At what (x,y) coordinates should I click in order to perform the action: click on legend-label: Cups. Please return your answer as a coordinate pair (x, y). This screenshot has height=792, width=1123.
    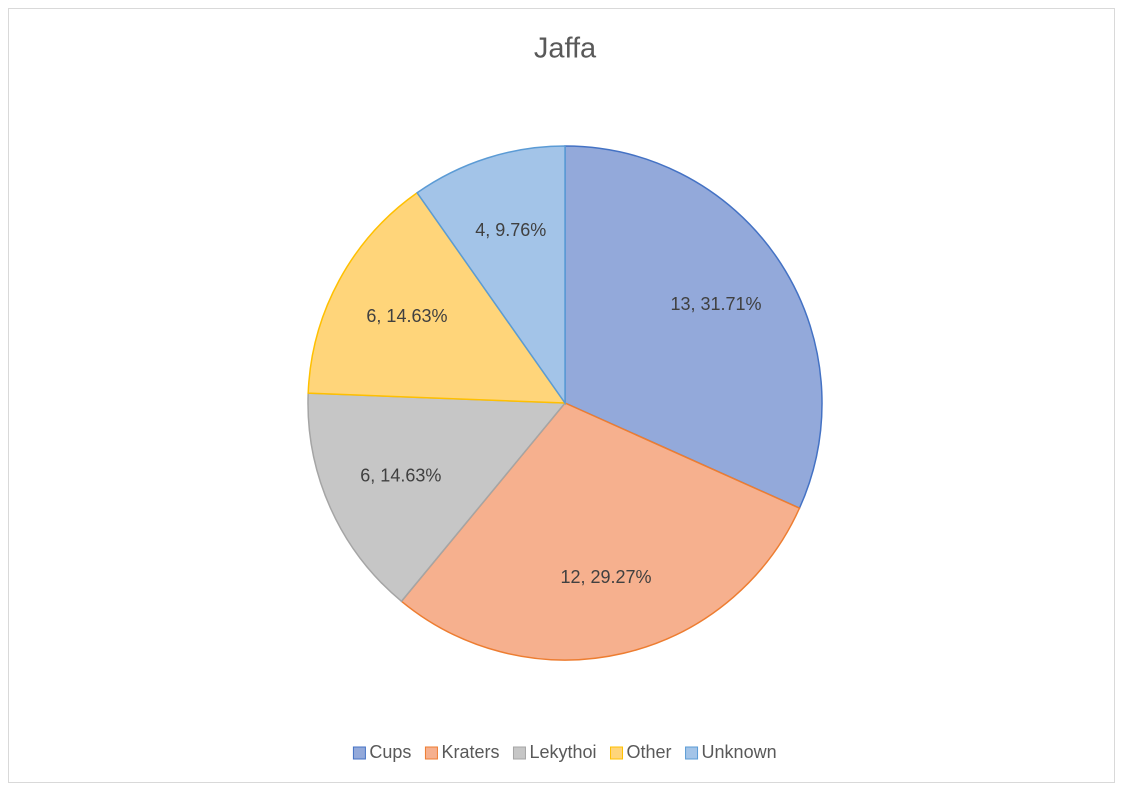
    Looking at the image, I should click on (390, 752).